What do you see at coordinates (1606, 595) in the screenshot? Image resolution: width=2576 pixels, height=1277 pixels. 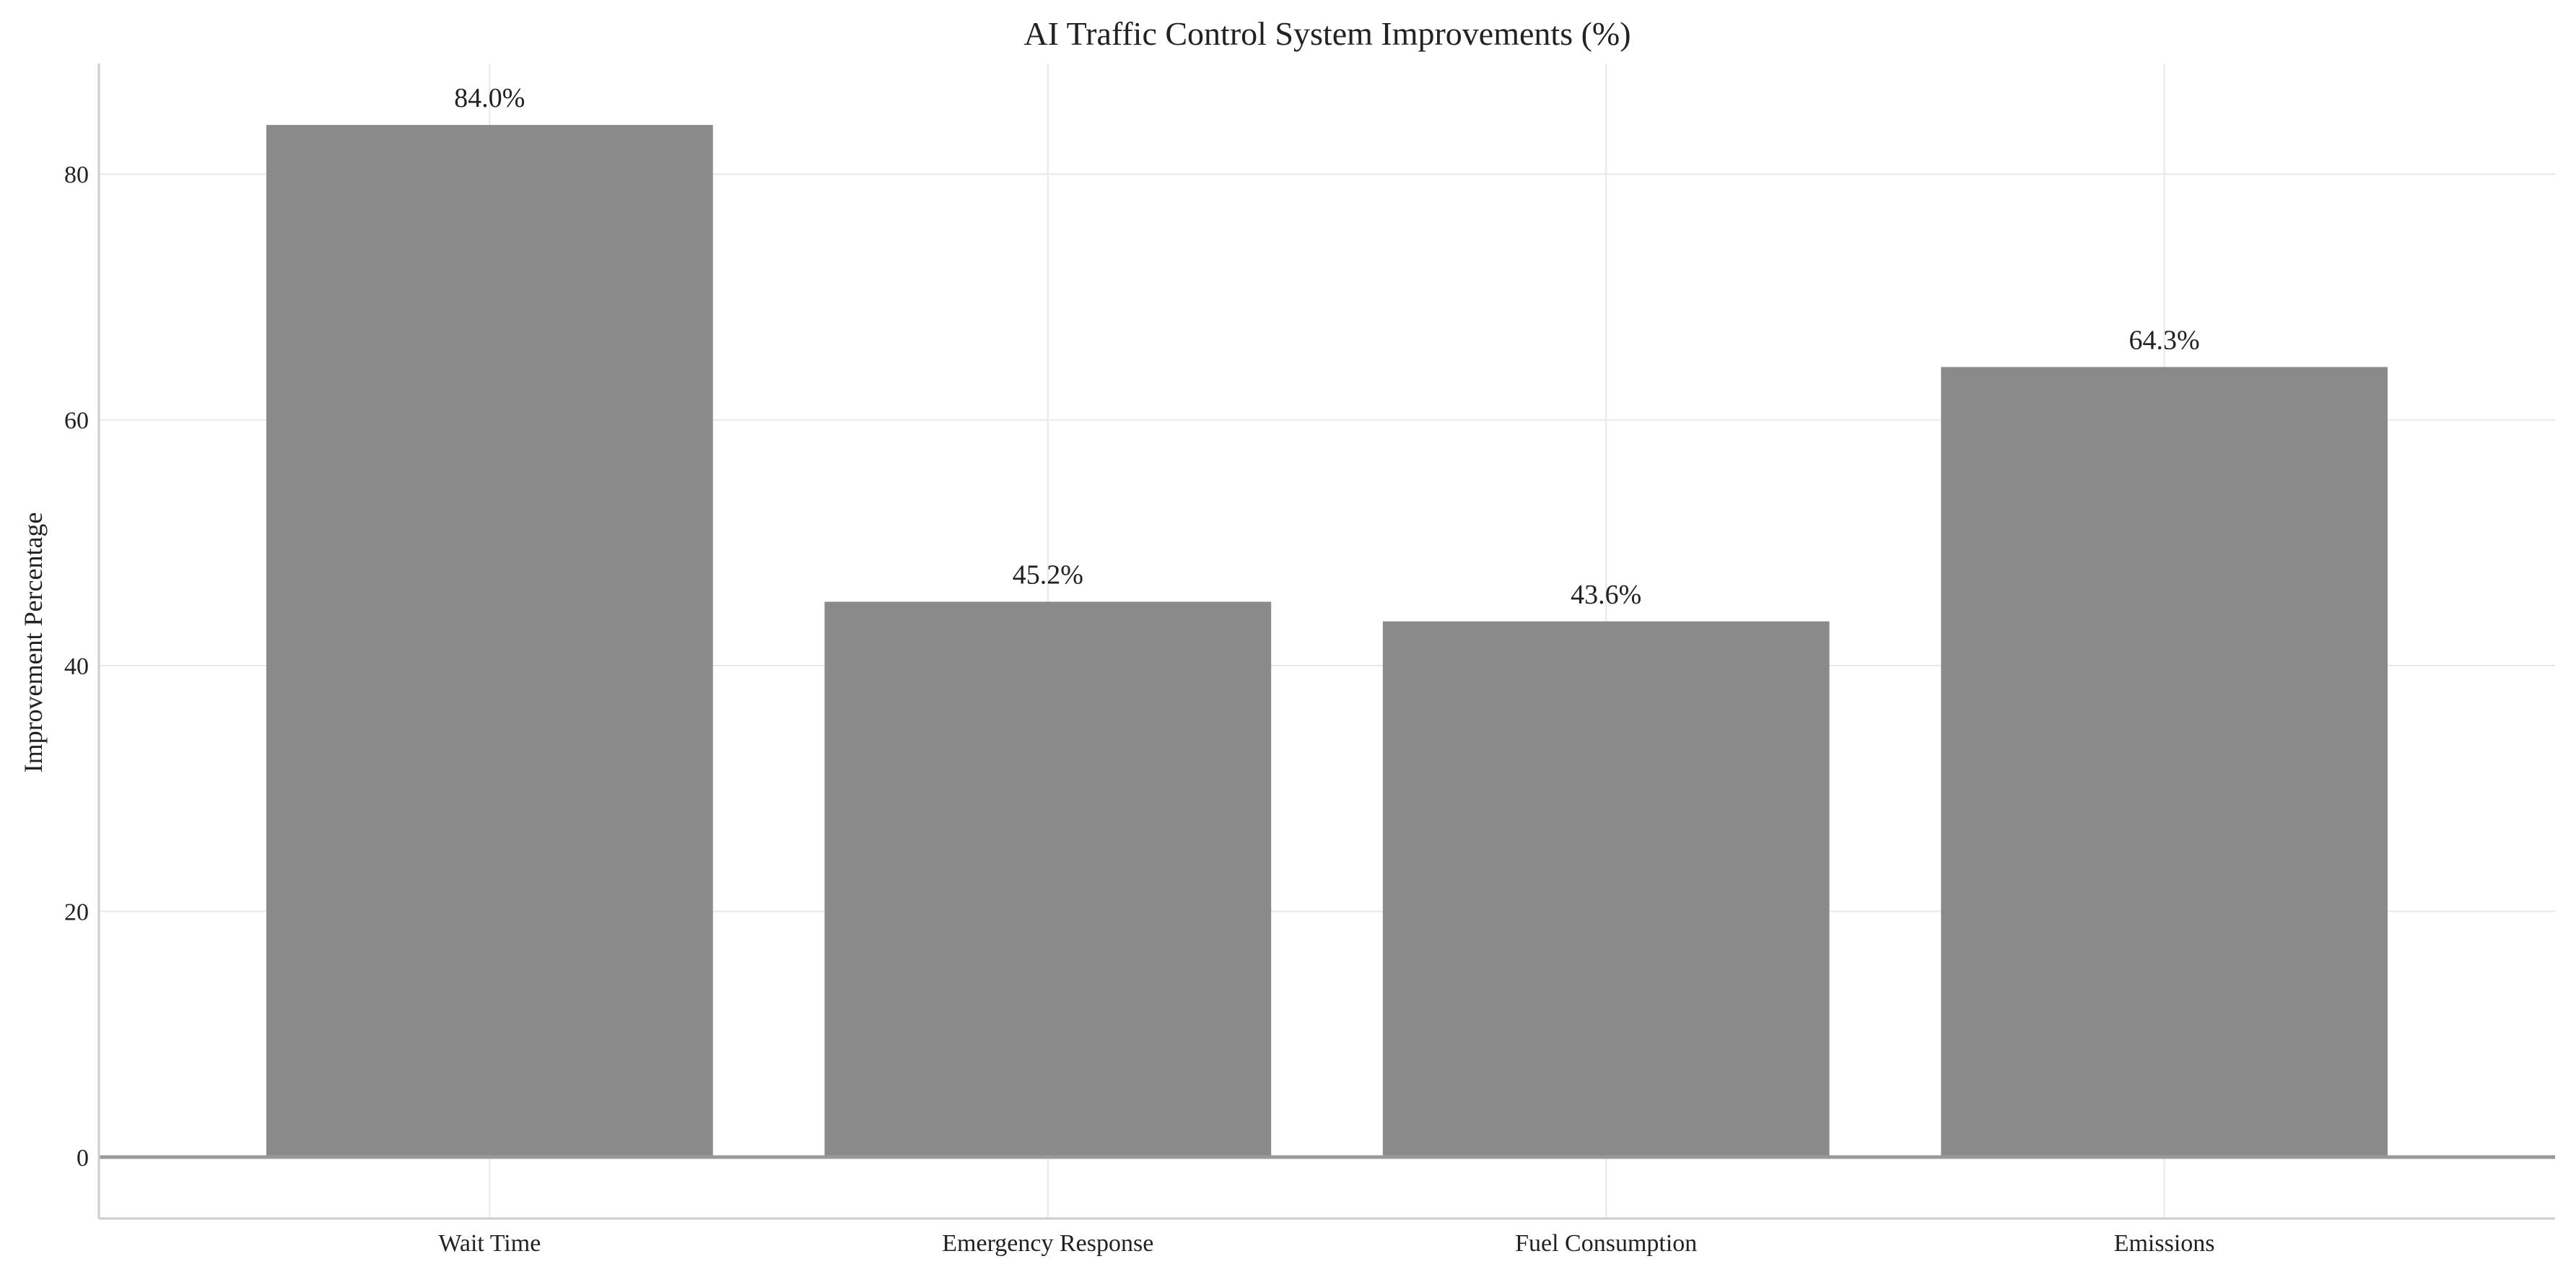 I see `bar-value-label: 43.6%` at bounding box center [1606, 595].